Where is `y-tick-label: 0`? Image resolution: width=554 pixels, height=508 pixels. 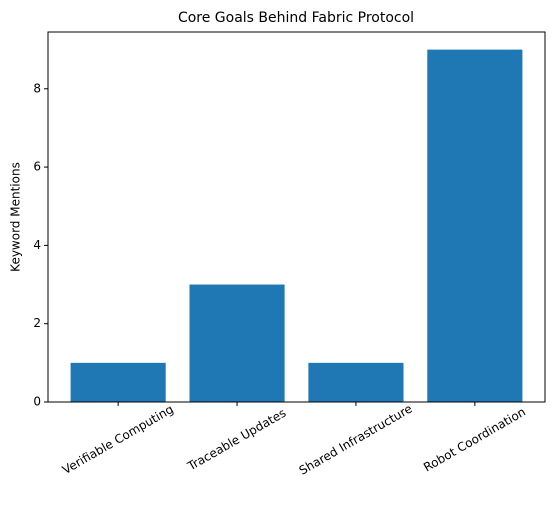
y-tick-label: 0 is located at coordinates (37, 402).